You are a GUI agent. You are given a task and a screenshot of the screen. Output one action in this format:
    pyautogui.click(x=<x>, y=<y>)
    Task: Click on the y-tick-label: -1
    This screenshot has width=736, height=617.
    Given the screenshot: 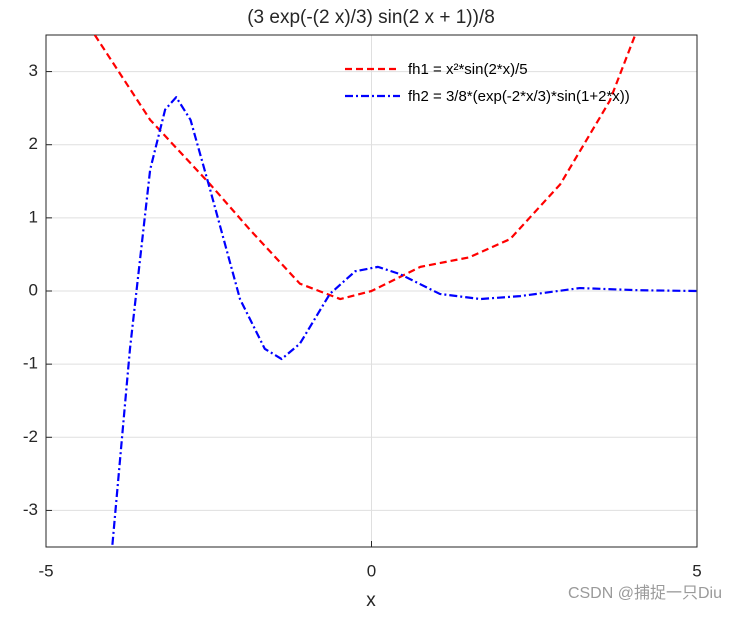 What is the action you would take?
    pyautogui.click(x=30, y=363)
    